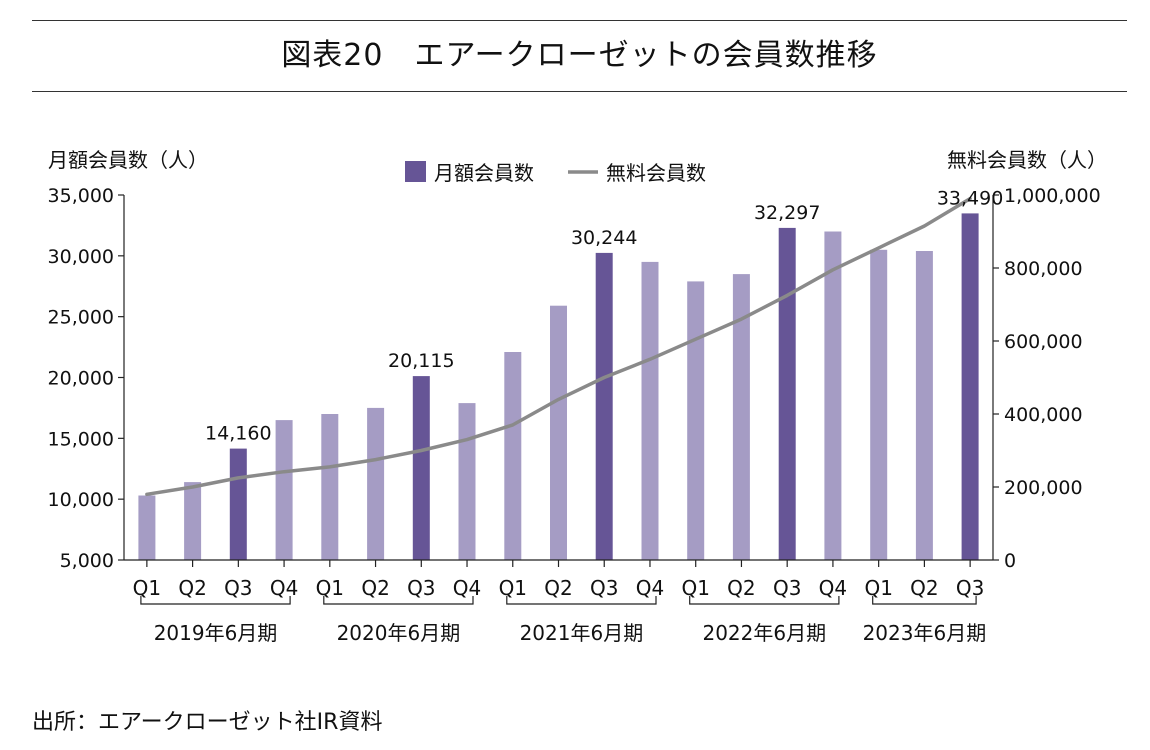 This screenshot has height=750, width=1150. What do you see at coordinates (656, 173) in the screenshot?
I see `legend-label-line: 無料会員数` at bounding box center [656, 173].